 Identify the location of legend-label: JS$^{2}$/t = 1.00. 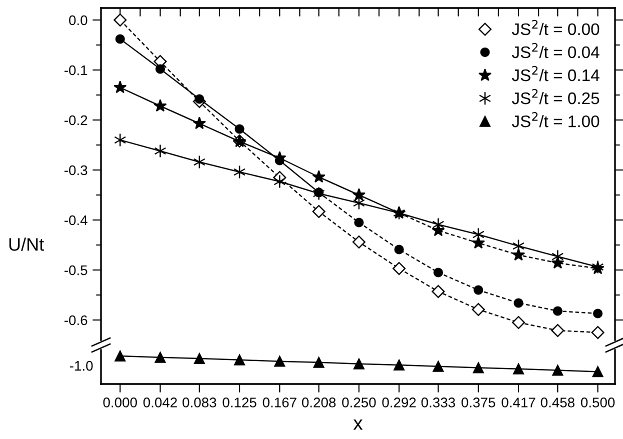
(556, 120).